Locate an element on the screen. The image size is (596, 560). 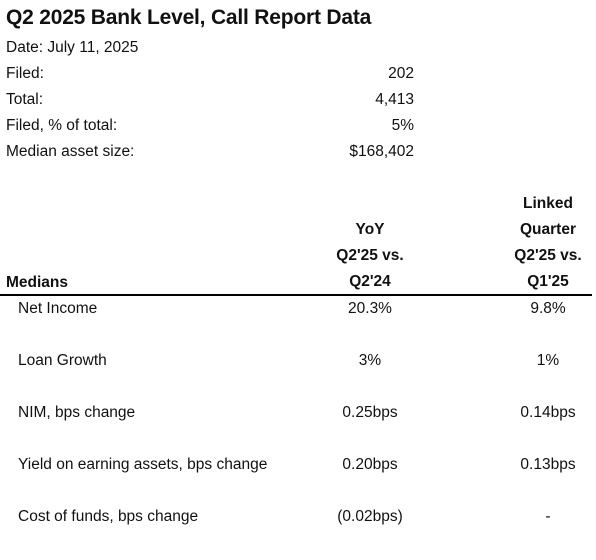
header-rule is located at coordinates (296, 295).